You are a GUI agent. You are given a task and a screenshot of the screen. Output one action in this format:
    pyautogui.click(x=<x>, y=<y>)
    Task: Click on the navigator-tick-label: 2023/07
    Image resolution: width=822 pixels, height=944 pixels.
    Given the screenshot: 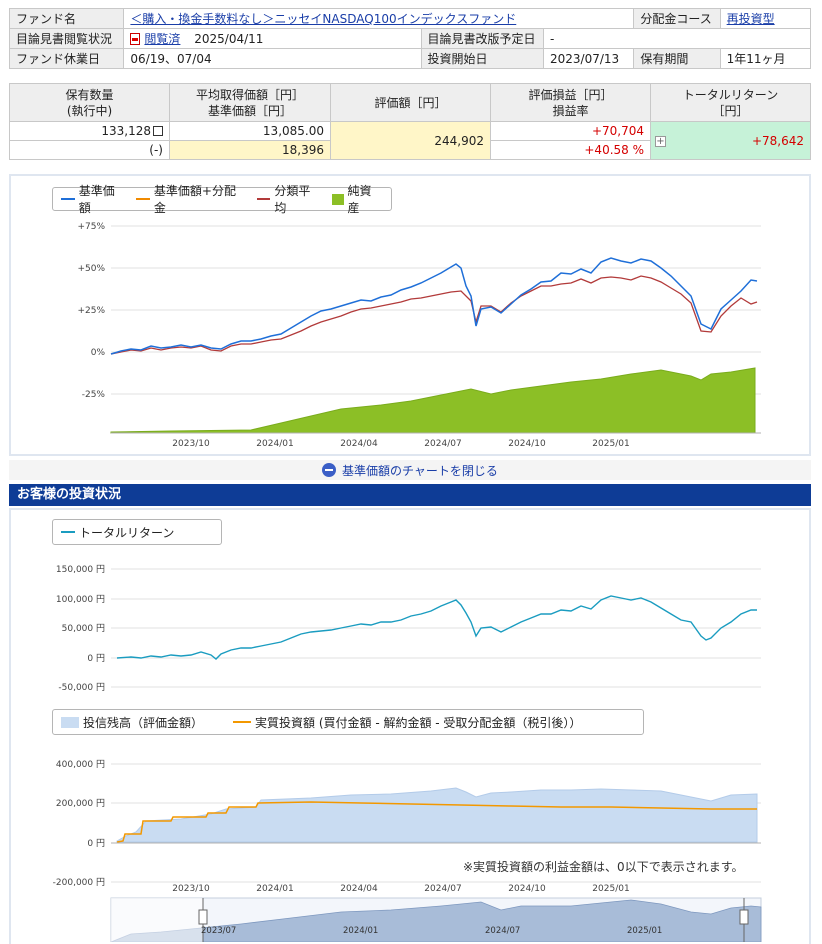 What is the action you would take?
    pyautogui.click(x=218, y=931)
    